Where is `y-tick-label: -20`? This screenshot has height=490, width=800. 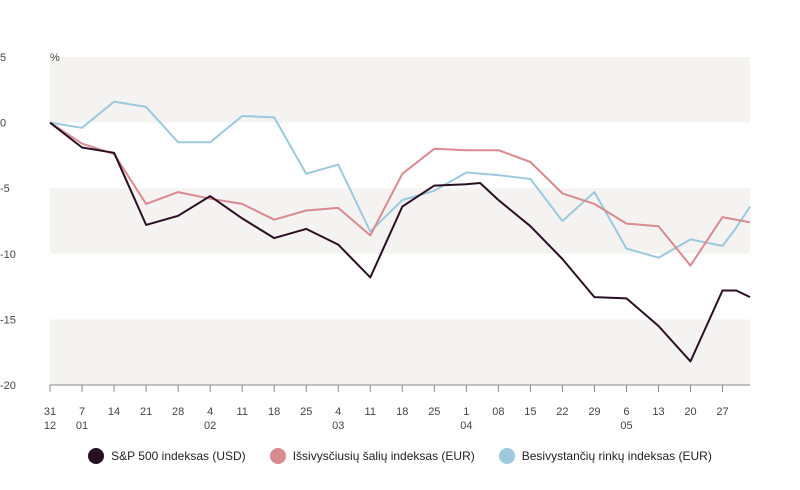
y-tick-label: -20 is located at coordinates (8, 386).